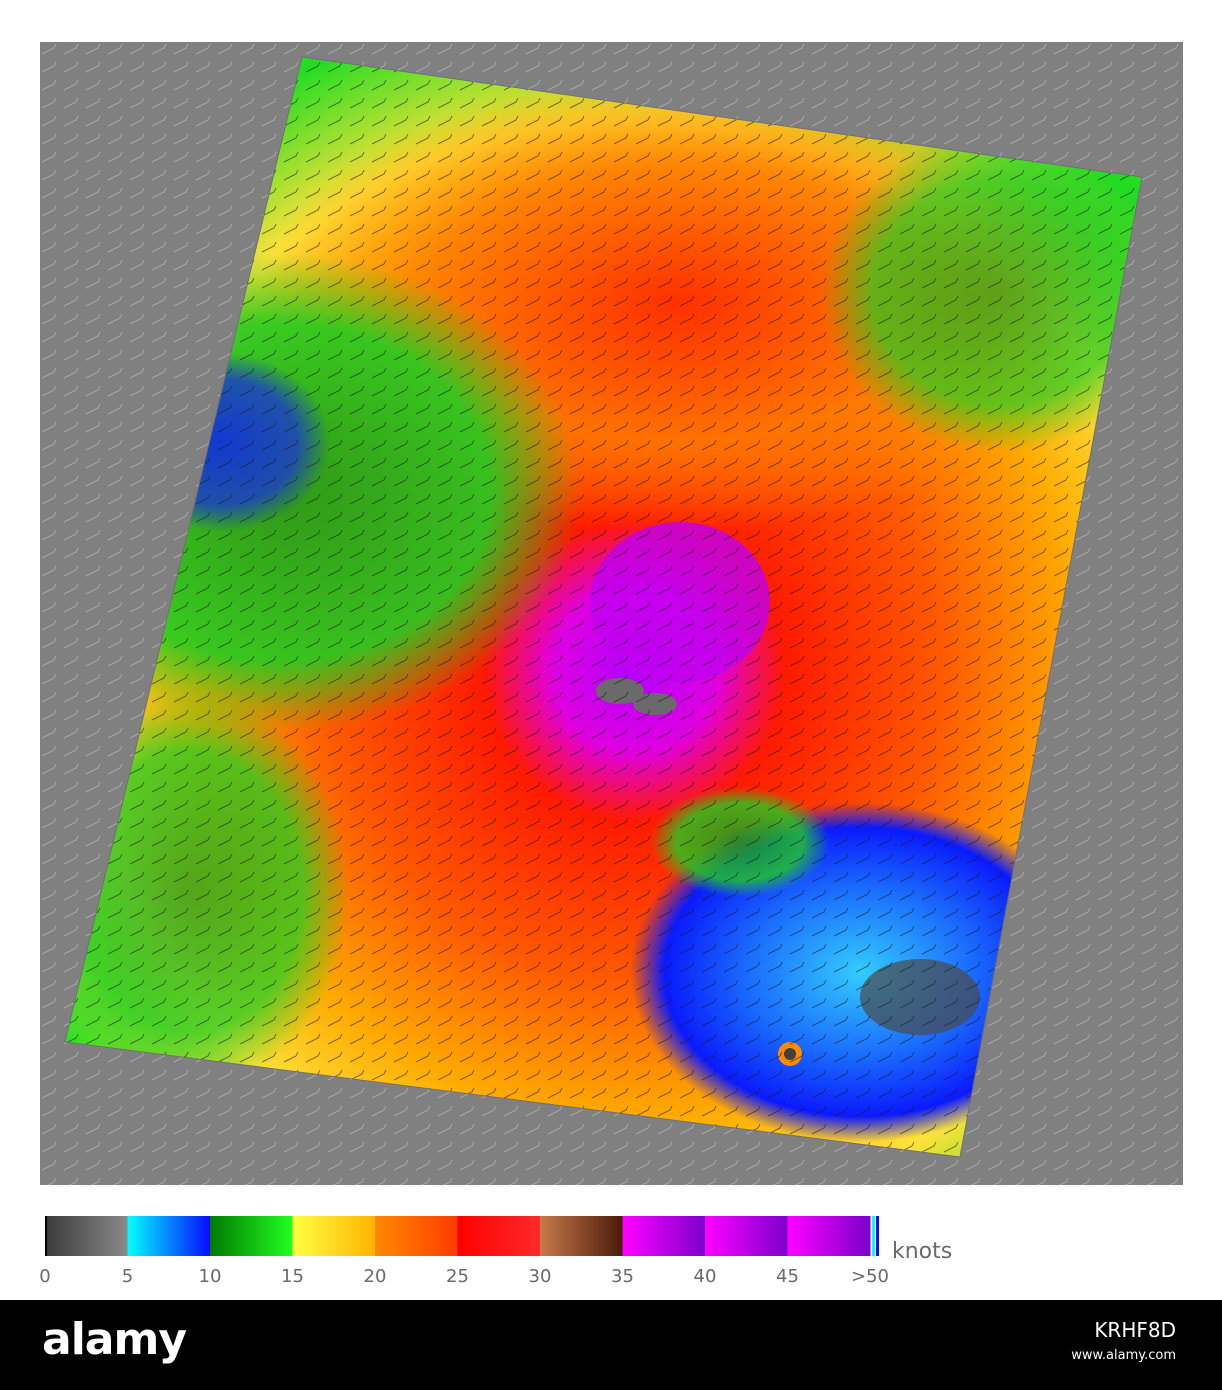 The image size is (1222, 1390). I want to click on legend-tick-labels: 0 5 10 15 20 25 30 35 40 45 >50, so click(464, 1276).